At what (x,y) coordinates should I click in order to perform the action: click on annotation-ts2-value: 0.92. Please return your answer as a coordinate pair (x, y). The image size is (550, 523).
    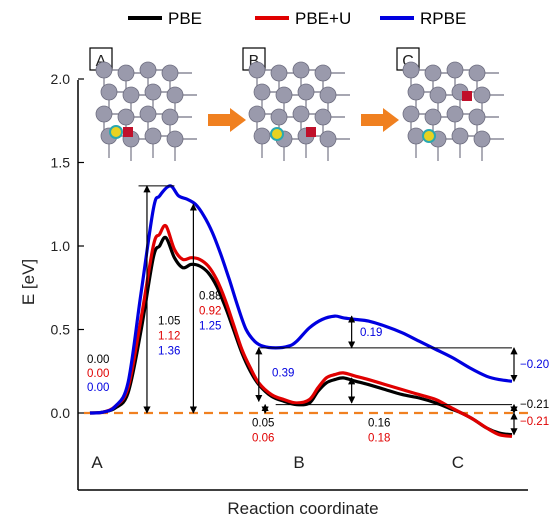
    Looking at the image, I should click on (210, 311).